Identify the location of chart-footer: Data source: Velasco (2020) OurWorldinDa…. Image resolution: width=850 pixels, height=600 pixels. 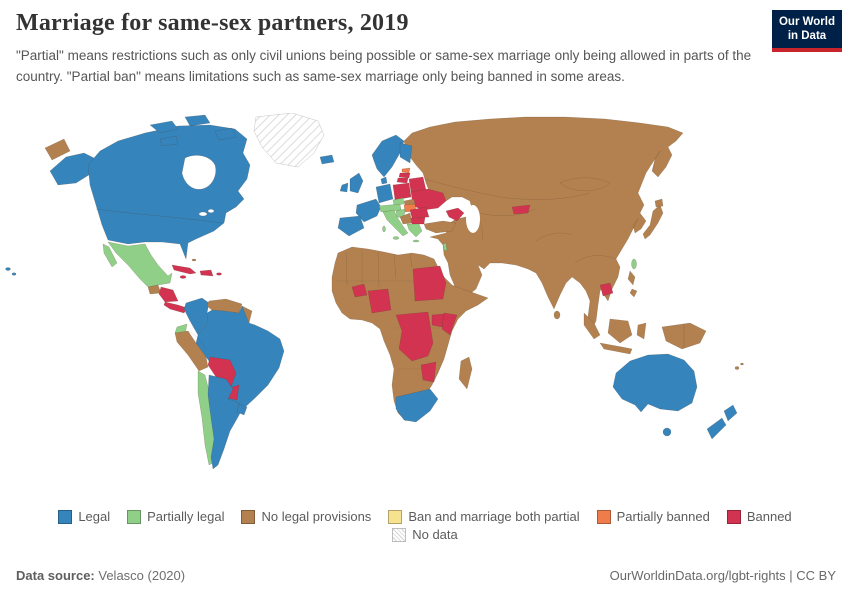
(426, 575).